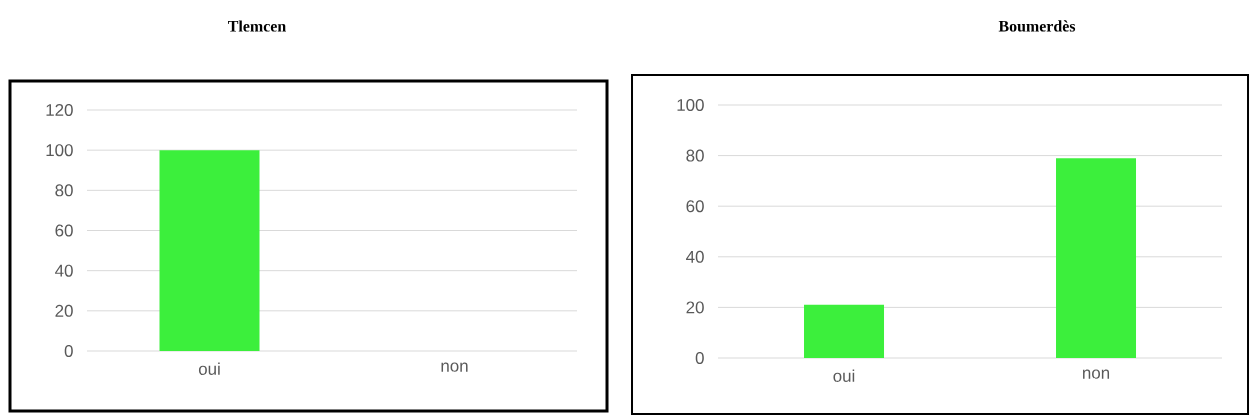 This screenshot has height=416, width=1252. Describe the element at coordinates (1037, 26) in the screenshot. I see `chart-title: Boumerdès` at that location.